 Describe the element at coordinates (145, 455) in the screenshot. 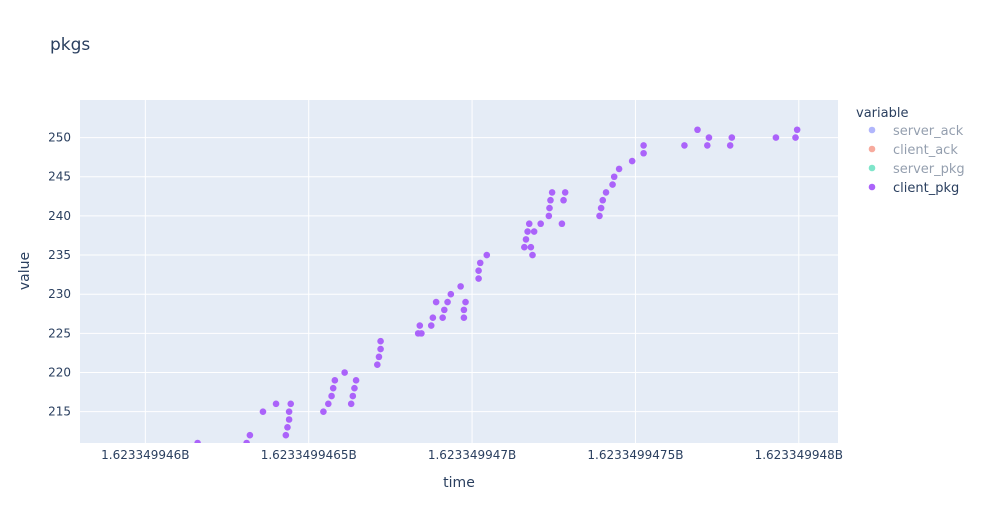

I see `x-tick-label: 1.623349946B` at that location.